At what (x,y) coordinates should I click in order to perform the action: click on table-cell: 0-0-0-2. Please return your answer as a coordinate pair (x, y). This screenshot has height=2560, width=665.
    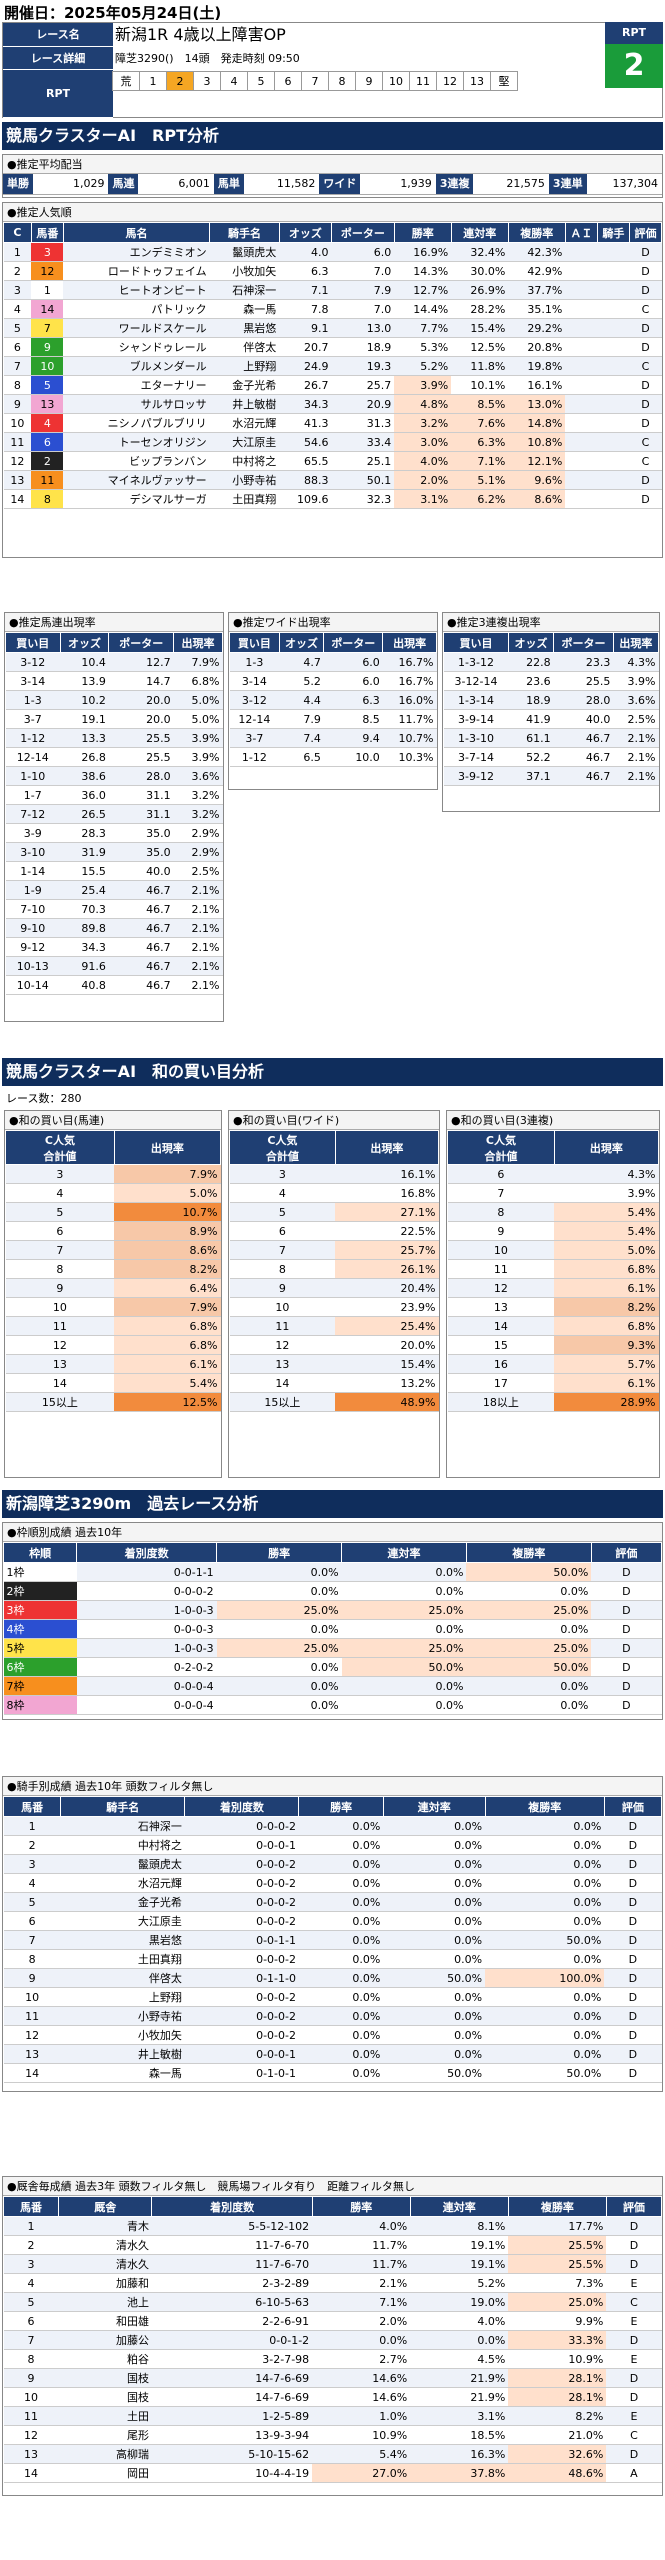
    Looking at the image, I should click on (146, 1591).